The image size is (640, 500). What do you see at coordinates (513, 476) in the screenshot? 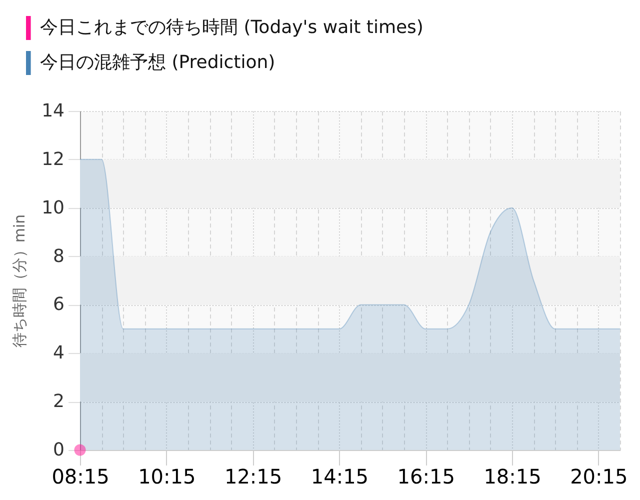
I see `x-tick-label: 18:15` at bounding box center [513, 476].